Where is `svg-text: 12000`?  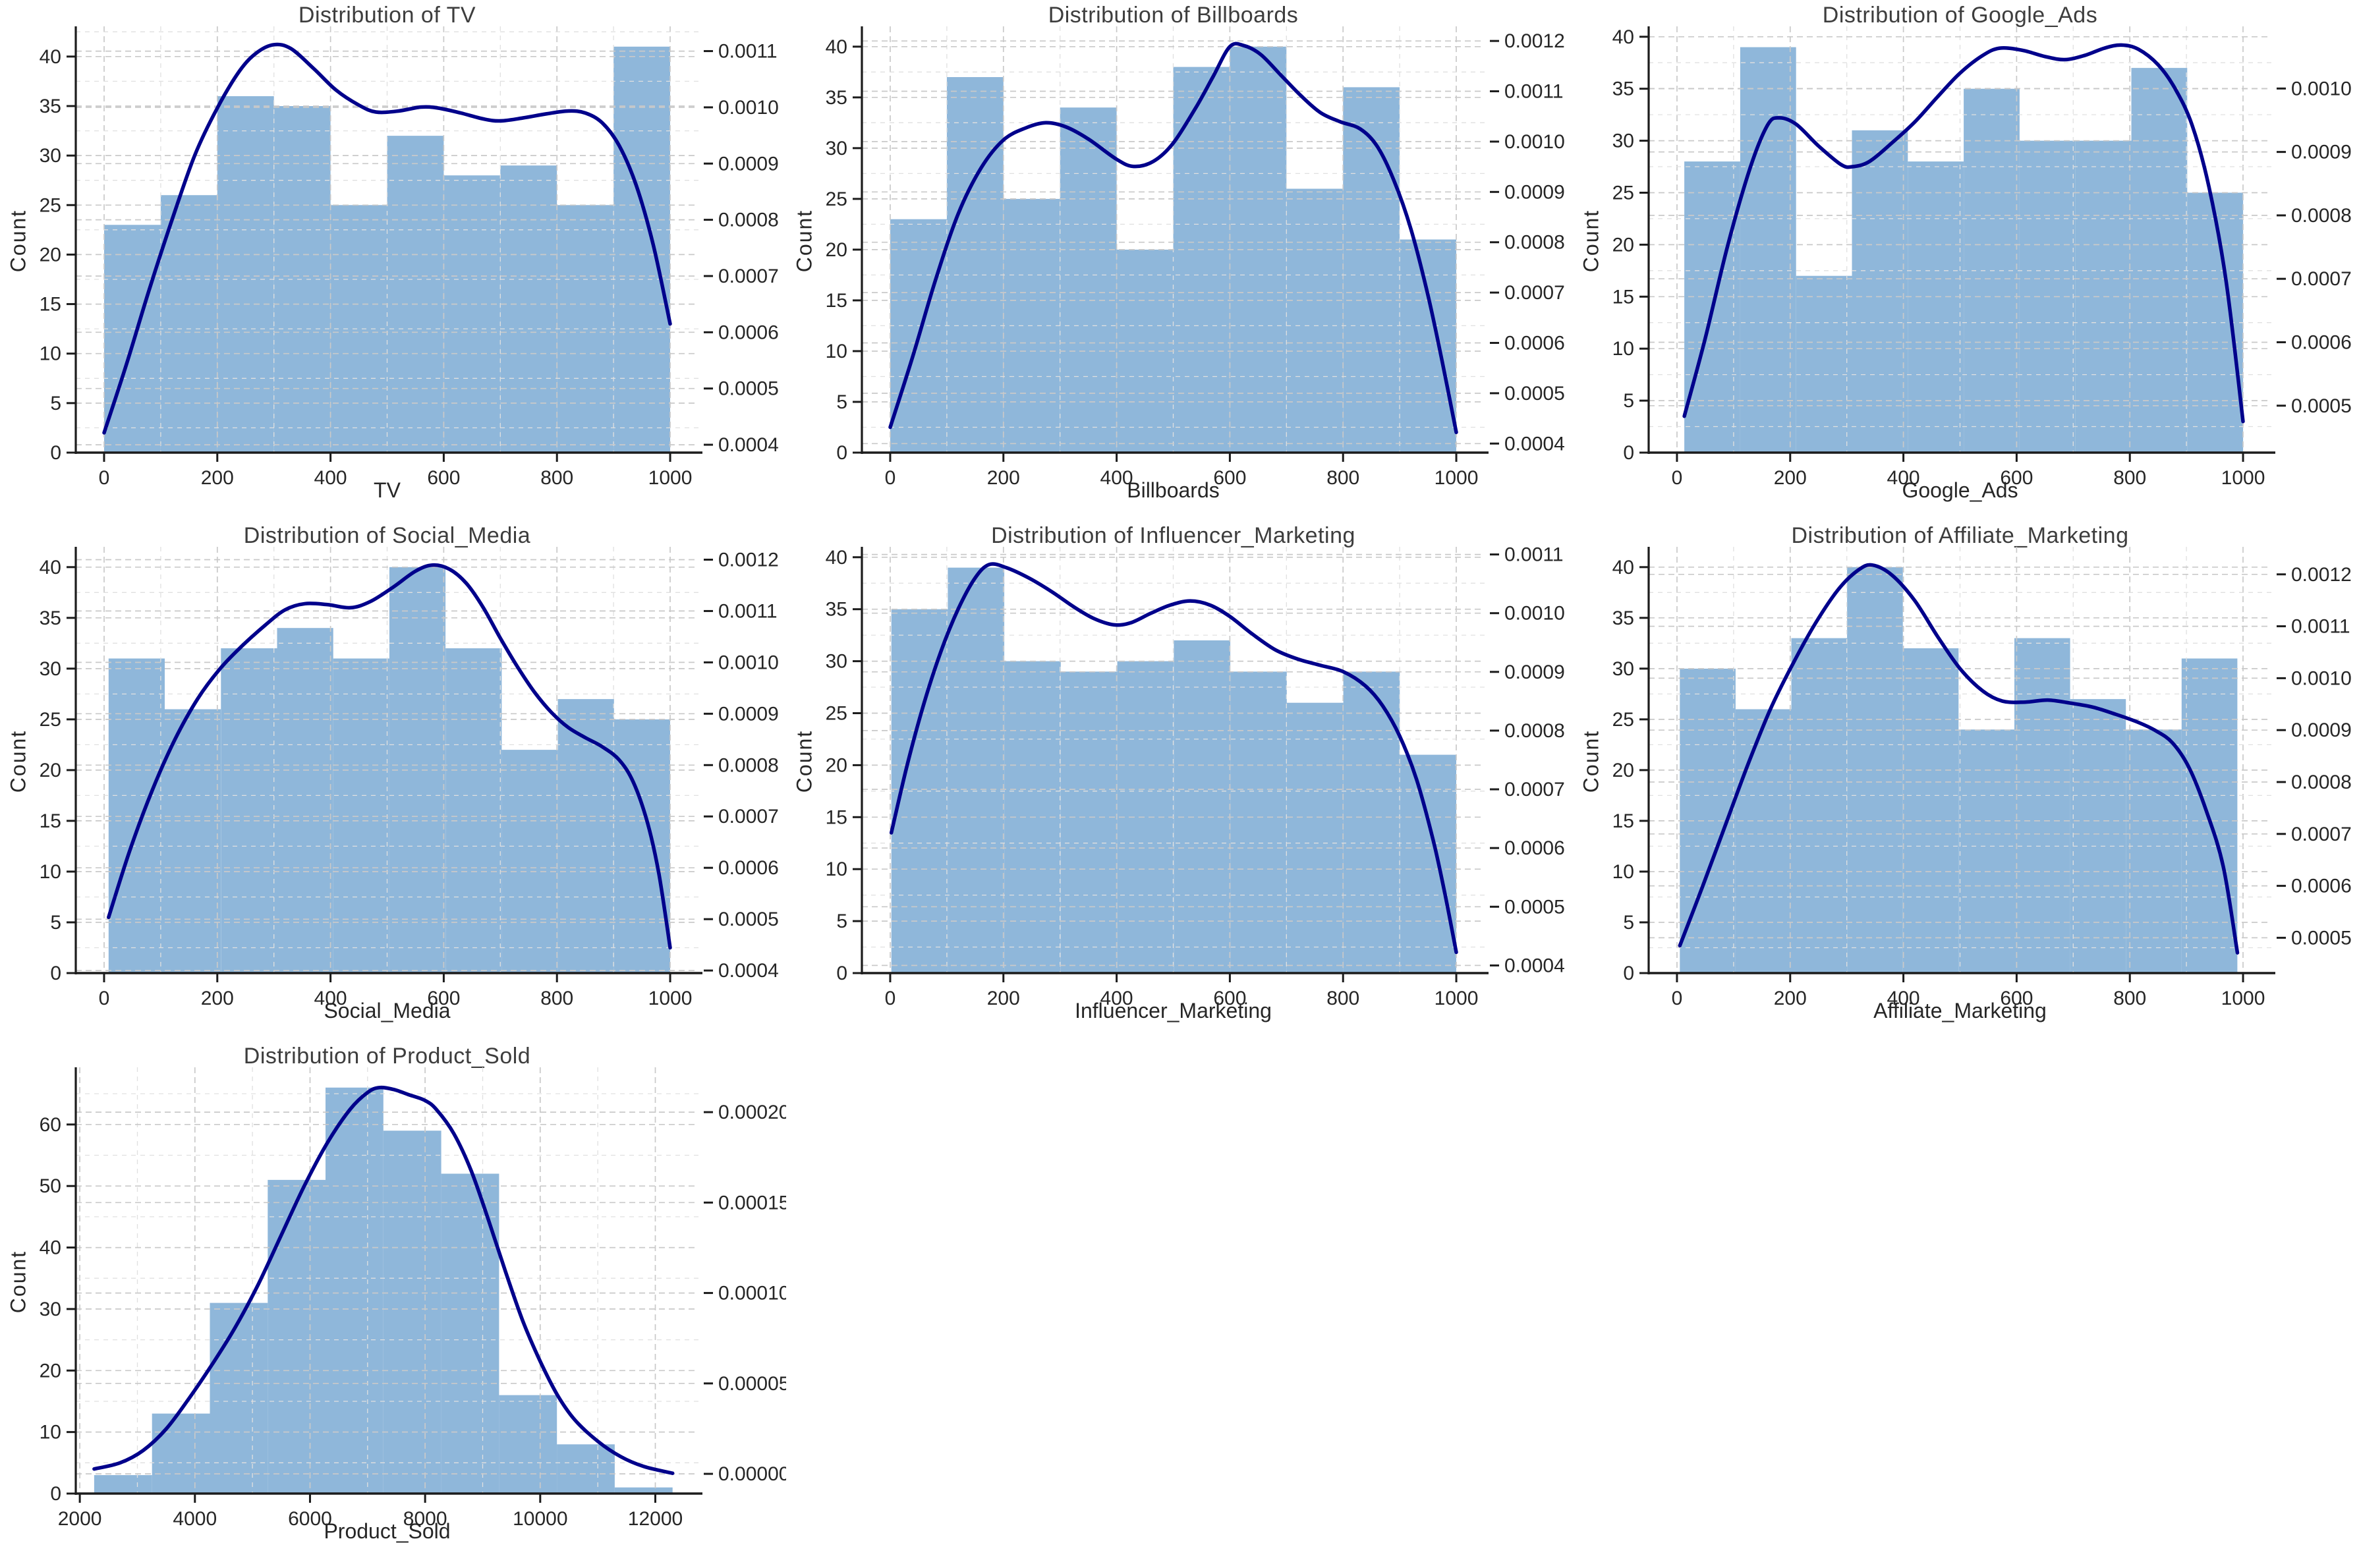
svg-text: 12000 is located at coordinates (655, 1519).